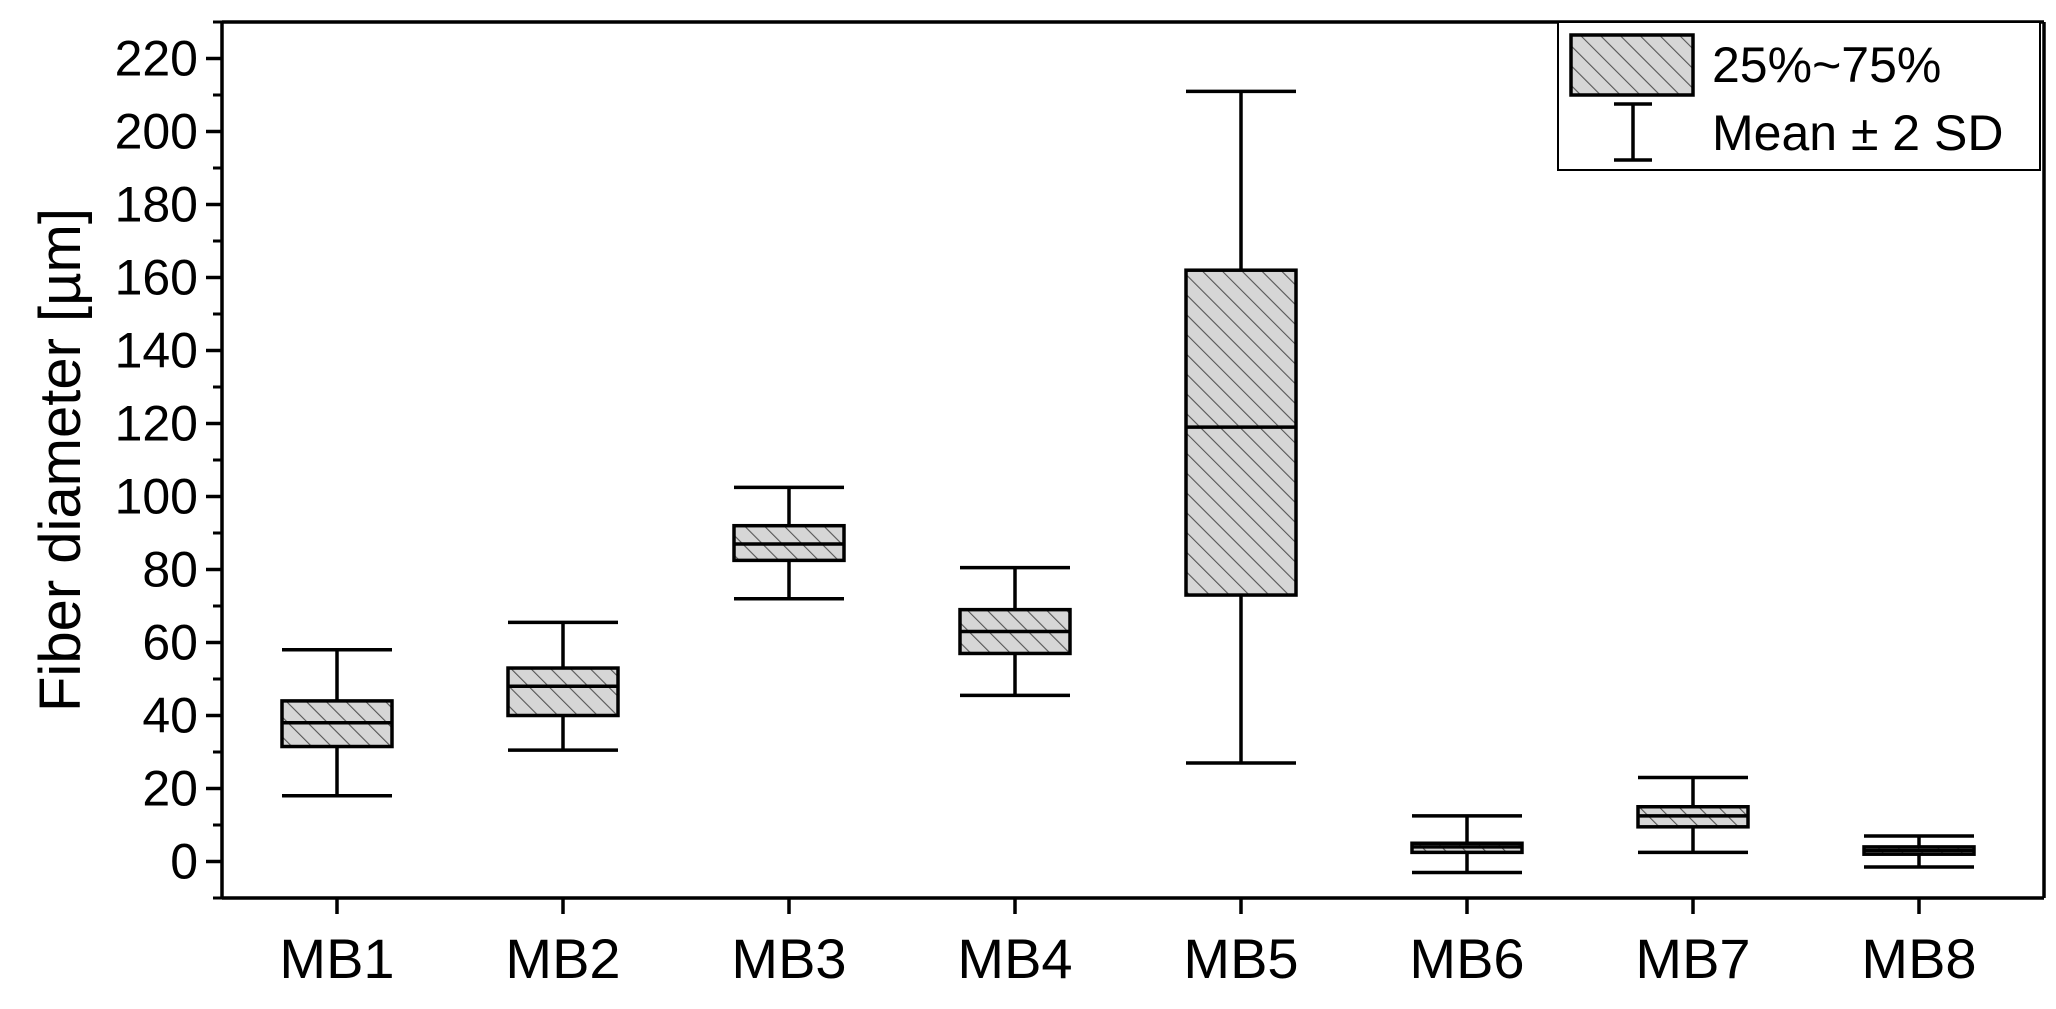  Describe the element at coordinates (170, 570) in the screenshot. I see `y-tick-label: 80` at that location.